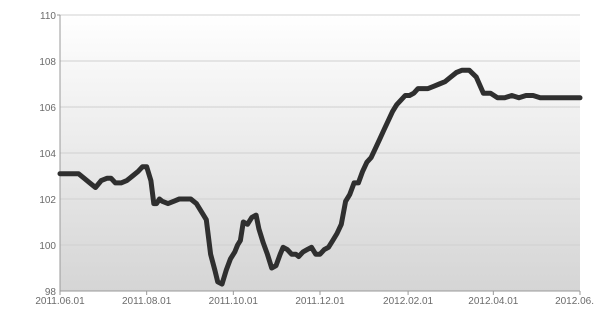 This screenshot has height=327, width=594. Describe the element at coordinates (408, 301) in the screenshot. I see `x-tick-label: 2012.02.01` at that location.